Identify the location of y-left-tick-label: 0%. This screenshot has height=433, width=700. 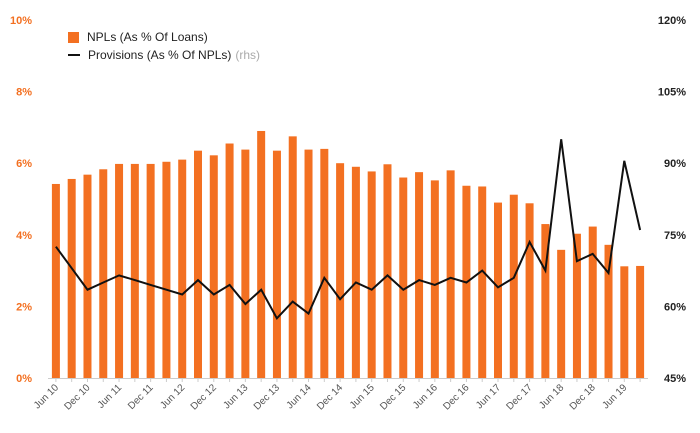
(24, 379).